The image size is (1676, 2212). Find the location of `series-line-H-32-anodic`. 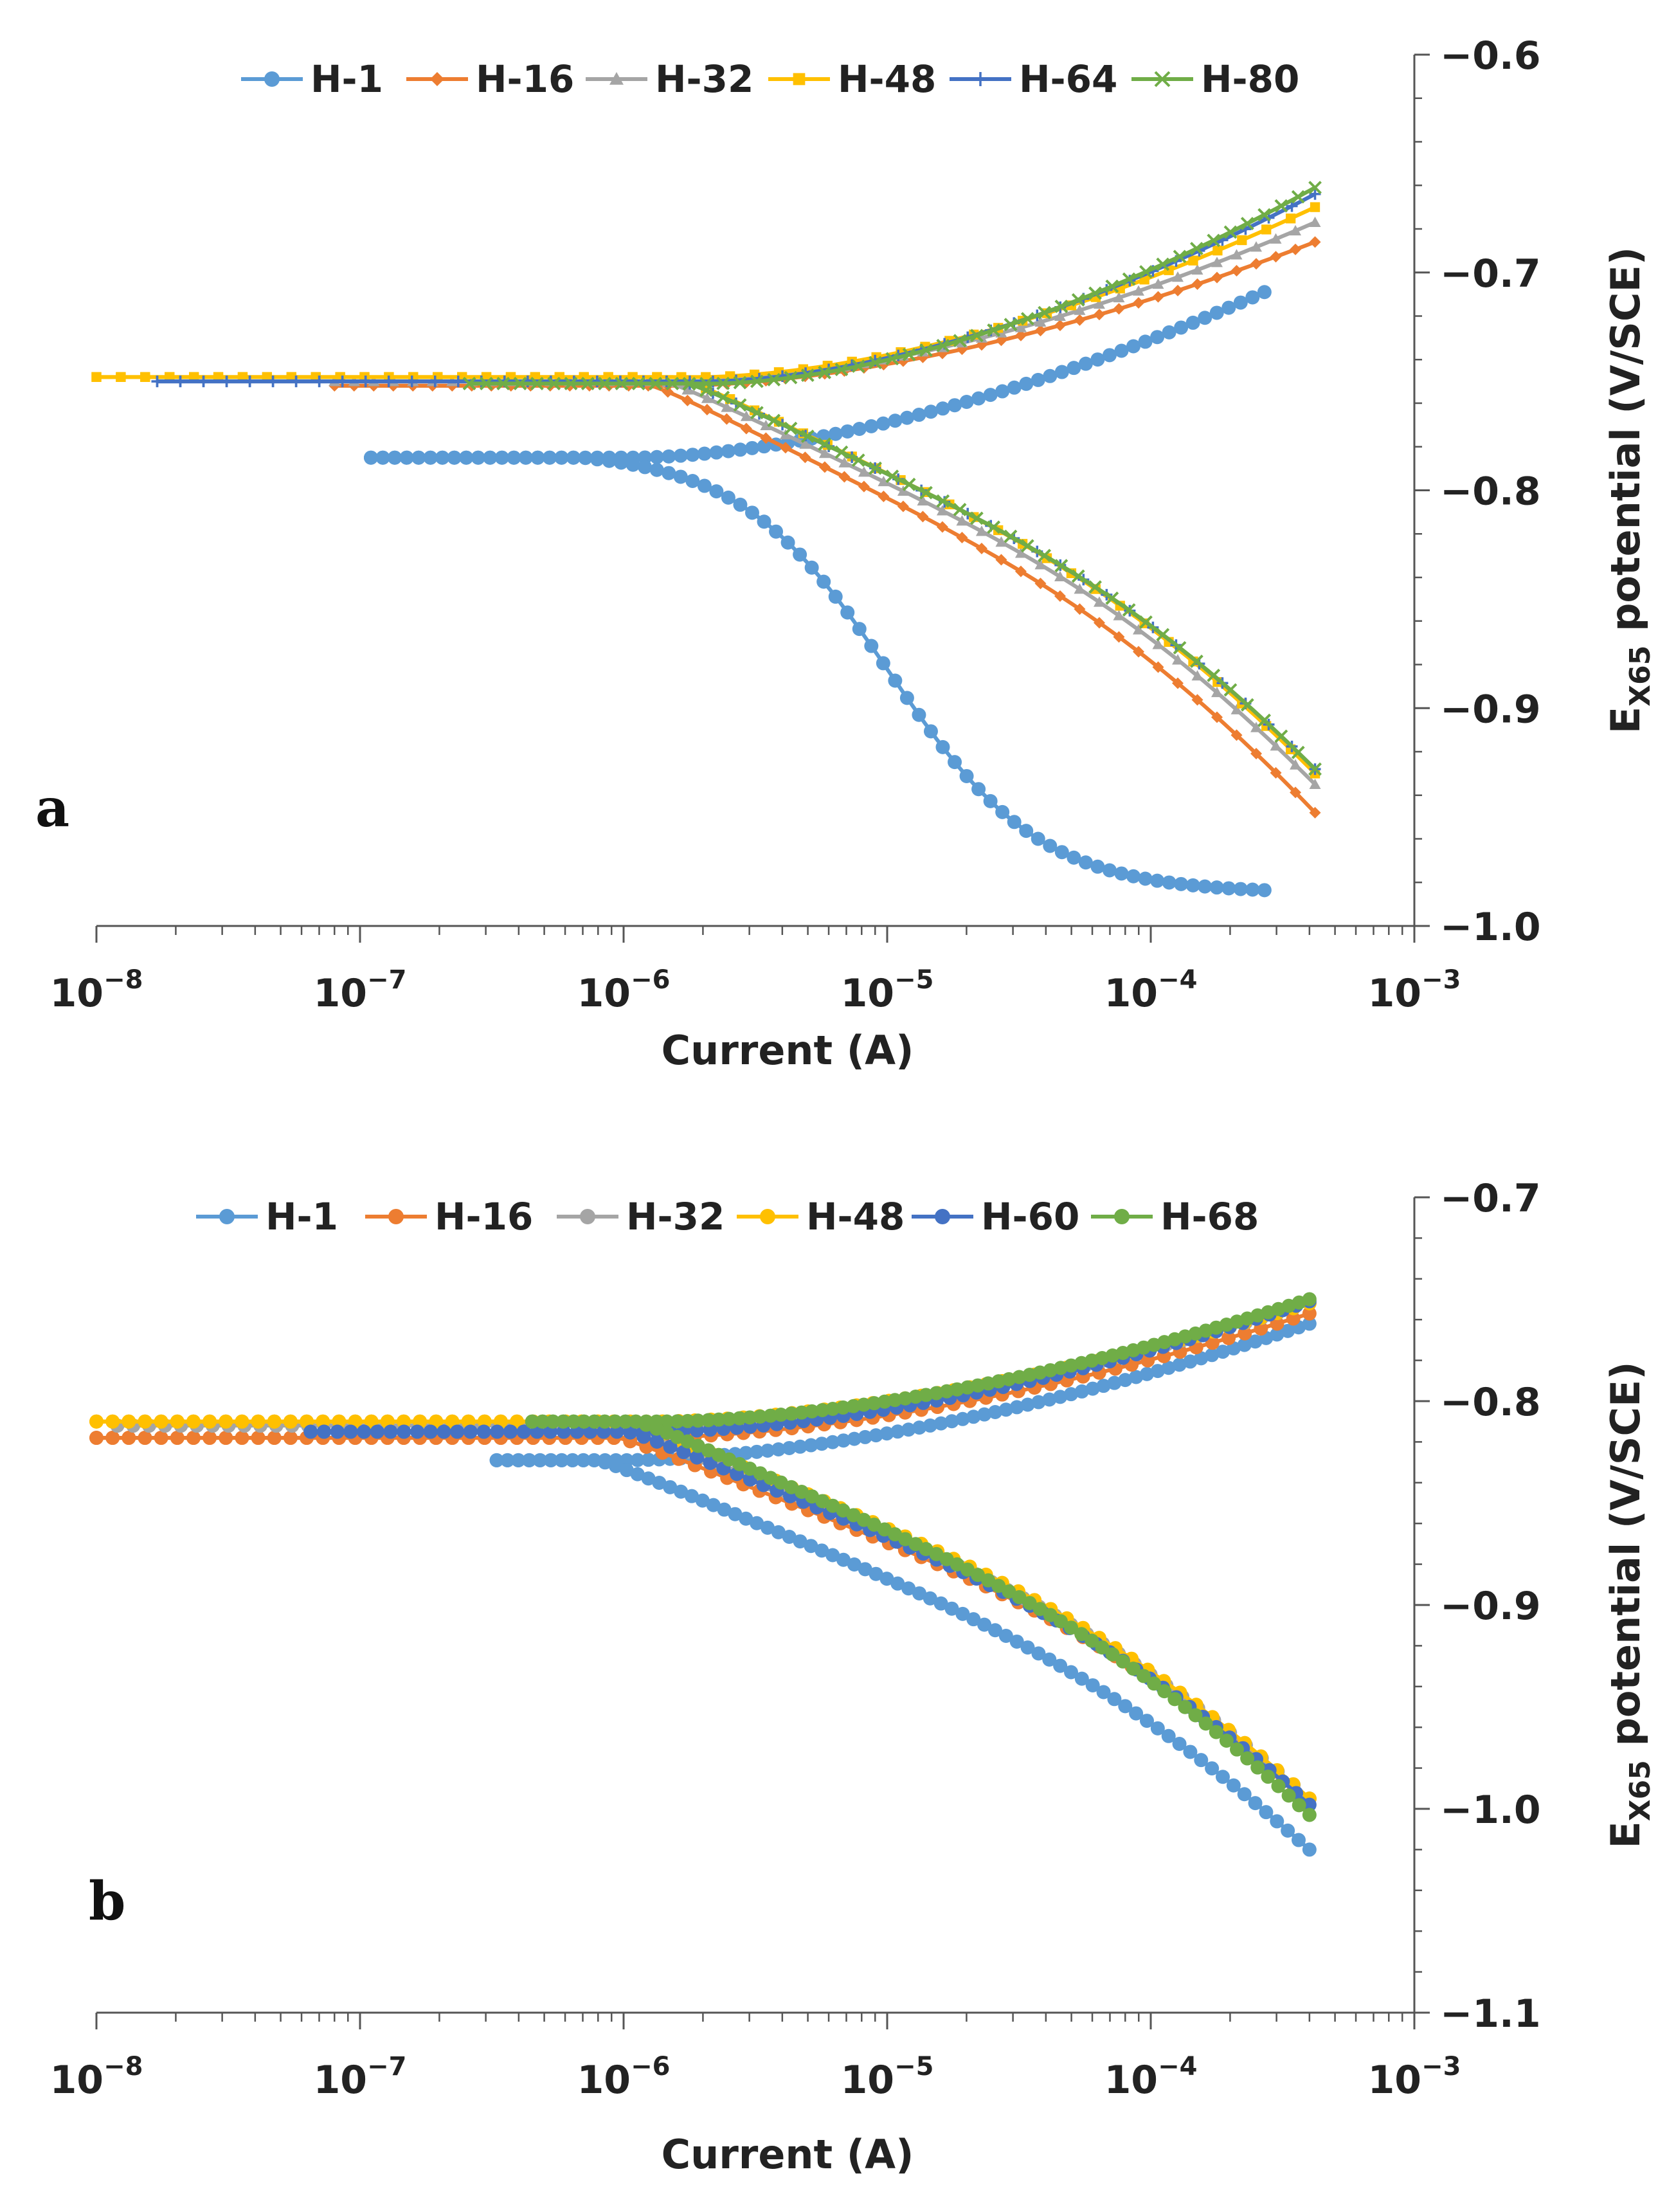

series-line-H-32-anodic is located at coordinates (825, 302).